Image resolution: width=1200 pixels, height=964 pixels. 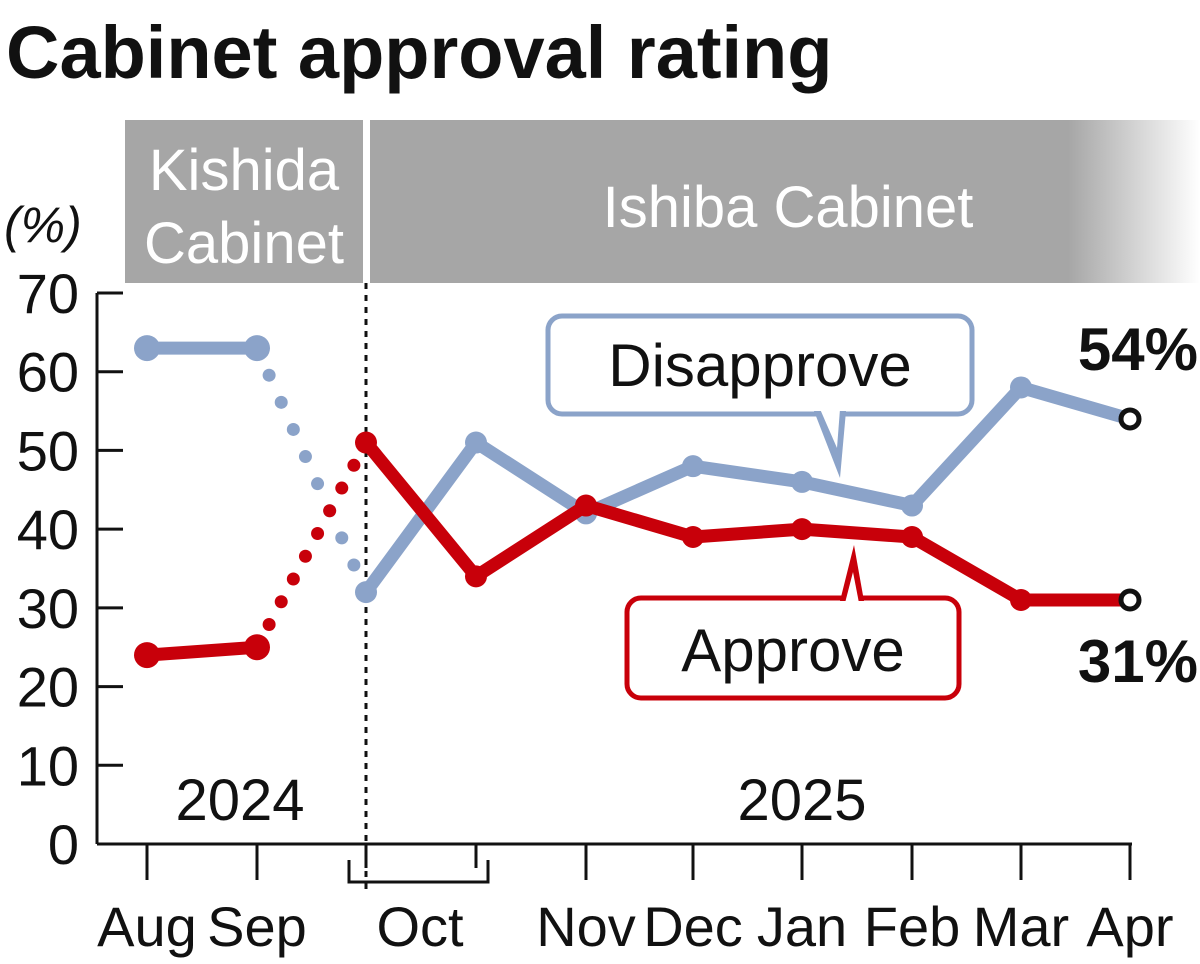 I want to click on legend-approve: Approve, so click(x=793, y=623).